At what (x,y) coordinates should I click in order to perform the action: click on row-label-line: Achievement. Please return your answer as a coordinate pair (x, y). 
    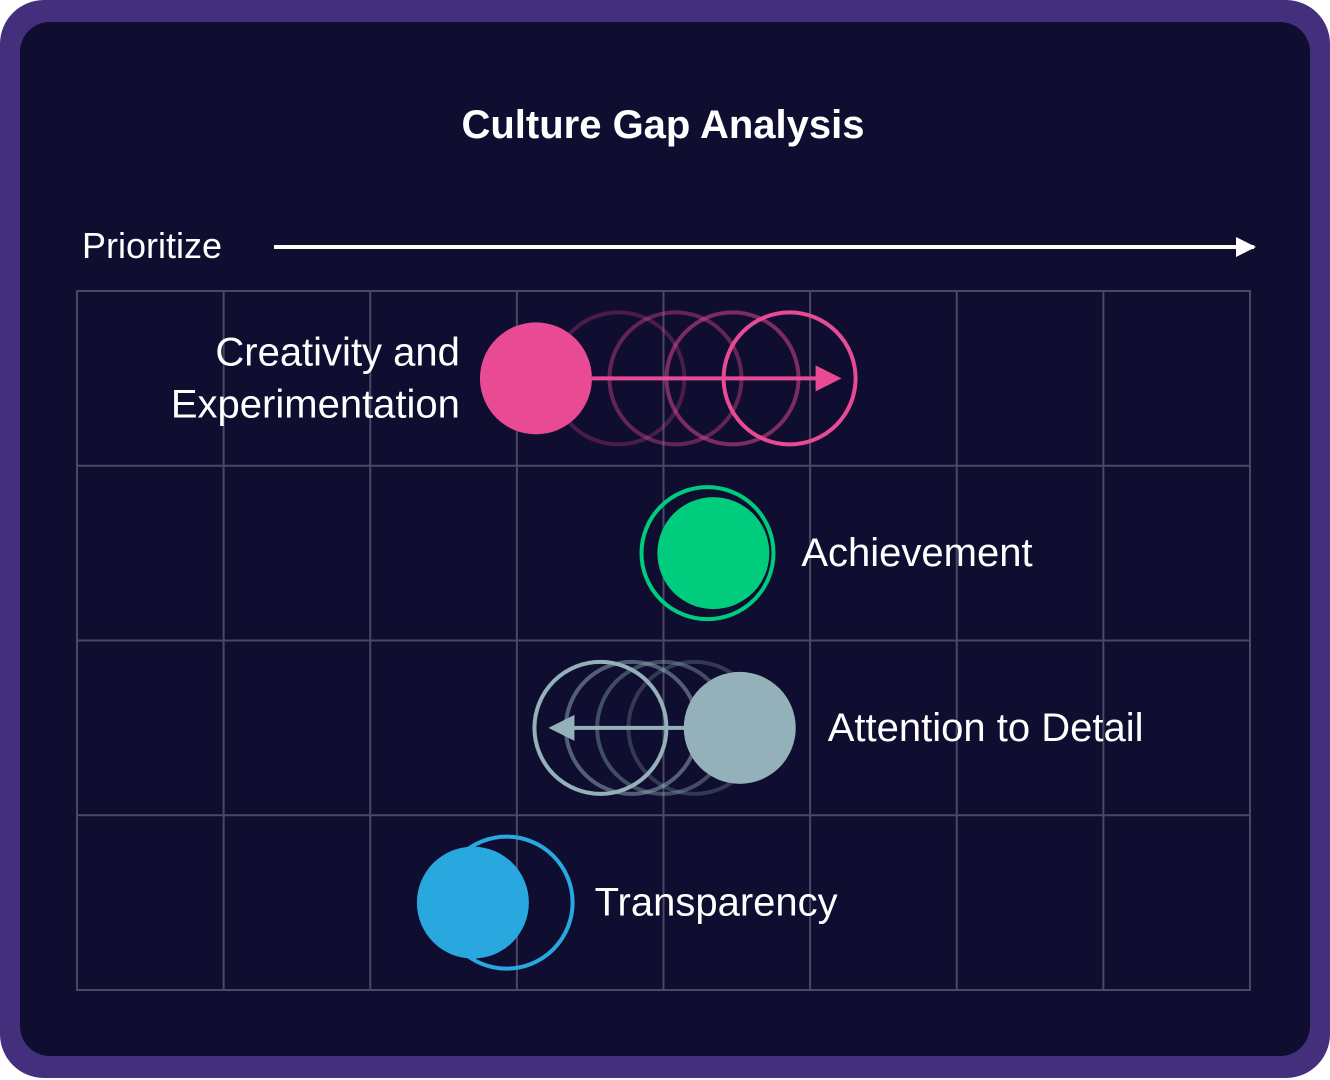
    Looking at the image, I should click on (916, 553).